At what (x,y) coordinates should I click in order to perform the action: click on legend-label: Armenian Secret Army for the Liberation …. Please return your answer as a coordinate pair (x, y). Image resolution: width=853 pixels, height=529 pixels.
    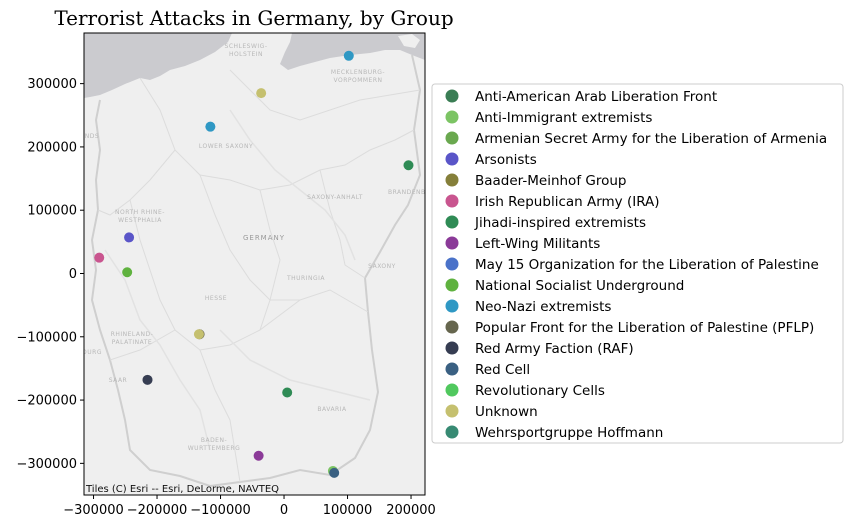
    Looking at the image, I should click on (651, 139).